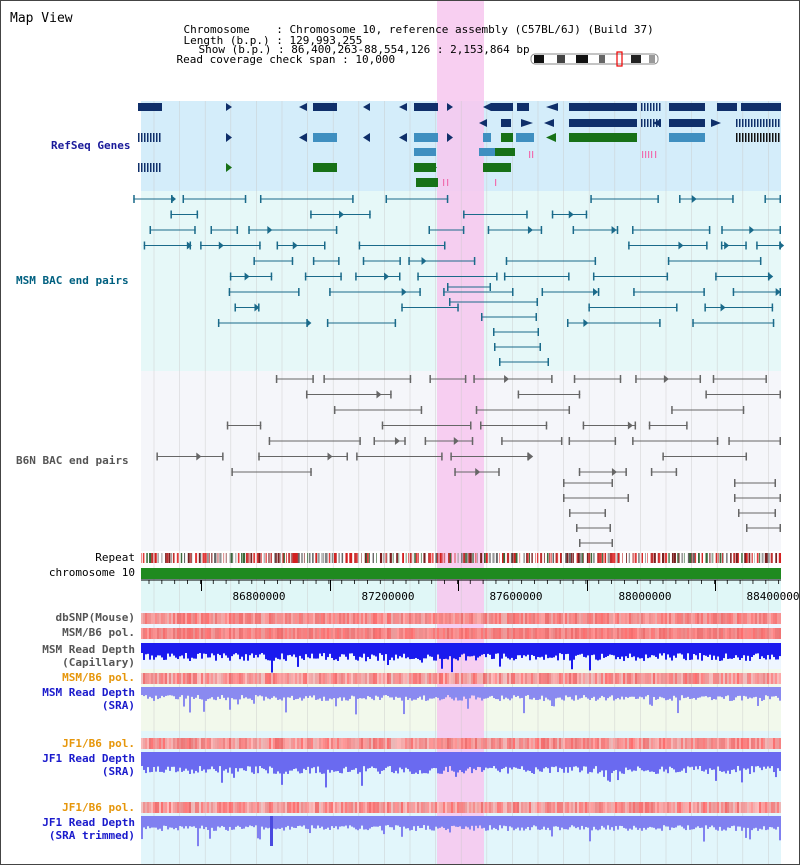 The height and width of the screenshot is (865, 800). I want to click on track-label-b6n-bac: B6N BAC end pairs, so click(72, 460).